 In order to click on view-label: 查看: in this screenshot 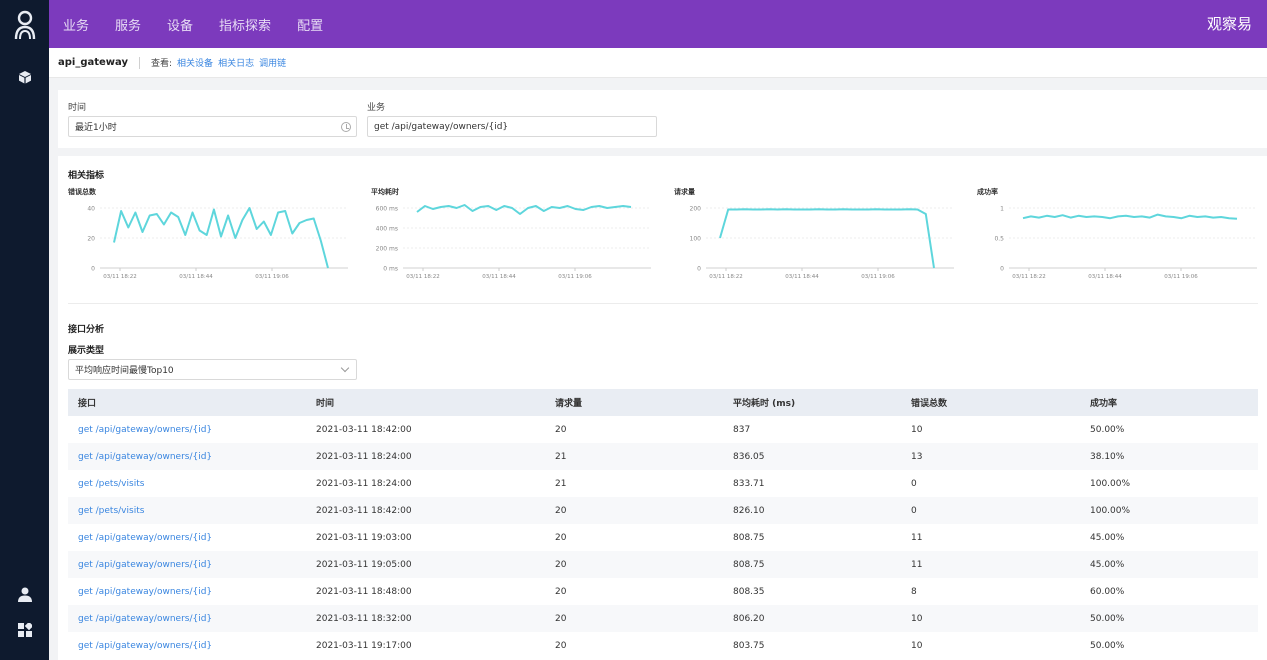, I will do `click(162, 64)`.